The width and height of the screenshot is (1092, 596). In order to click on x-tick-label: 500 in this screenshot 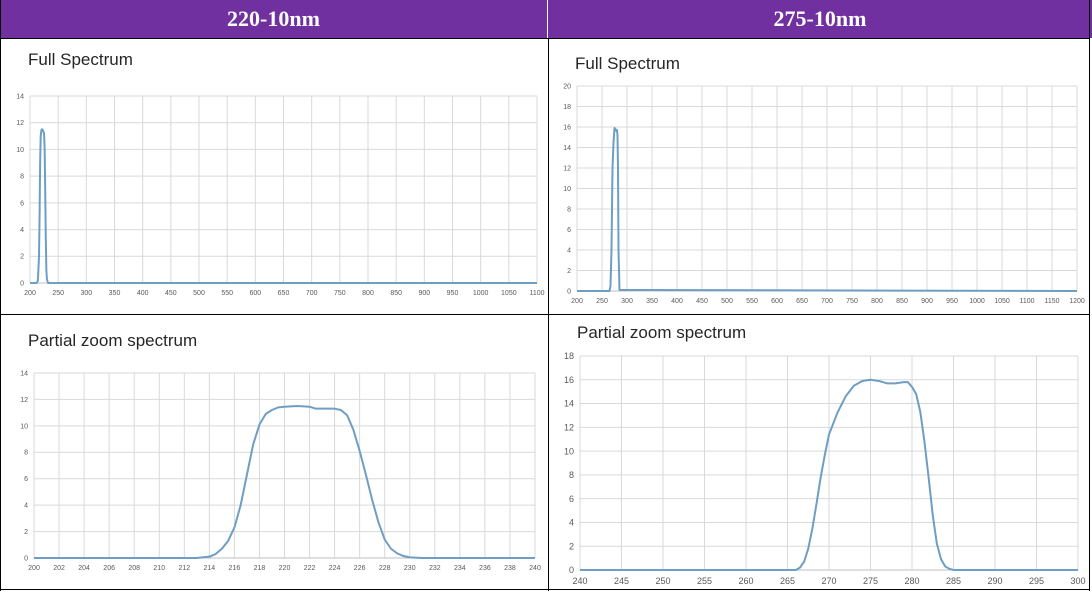, I will do `click(727, 301)`.